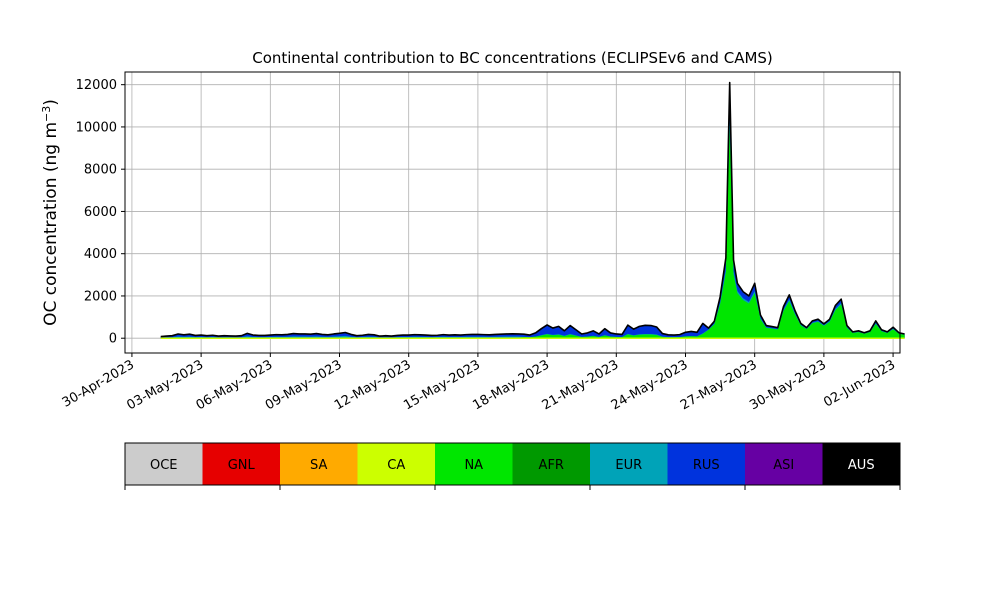  I want to click on y-axis-label-close: ), so click(51, 102).